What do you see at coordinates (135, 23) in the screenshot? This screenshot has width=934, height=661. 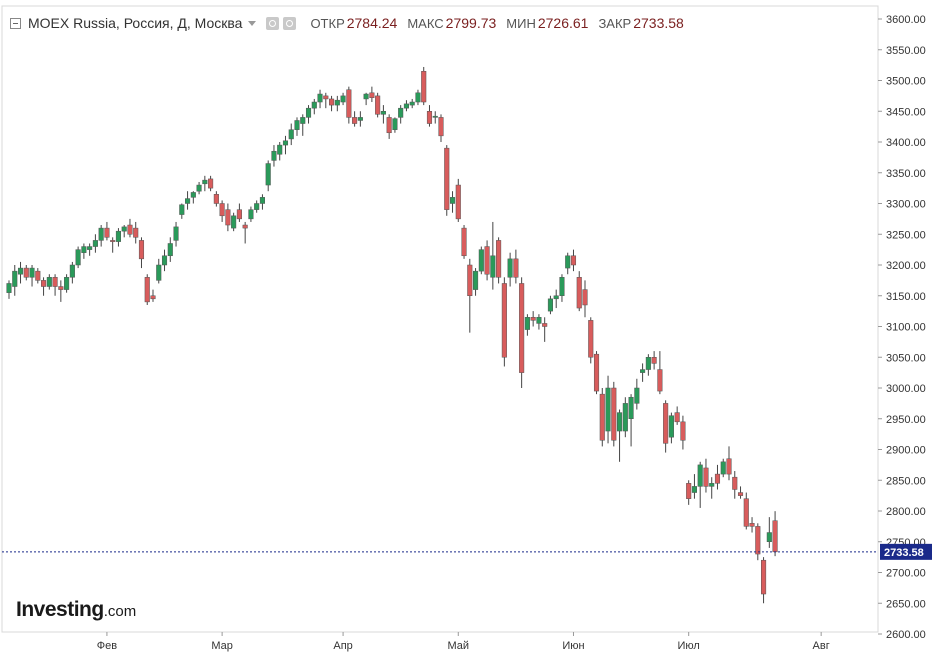 I see `instrument-title: MOEX Russia, Россия, Д, Москва` at bounding box center [135, 23].